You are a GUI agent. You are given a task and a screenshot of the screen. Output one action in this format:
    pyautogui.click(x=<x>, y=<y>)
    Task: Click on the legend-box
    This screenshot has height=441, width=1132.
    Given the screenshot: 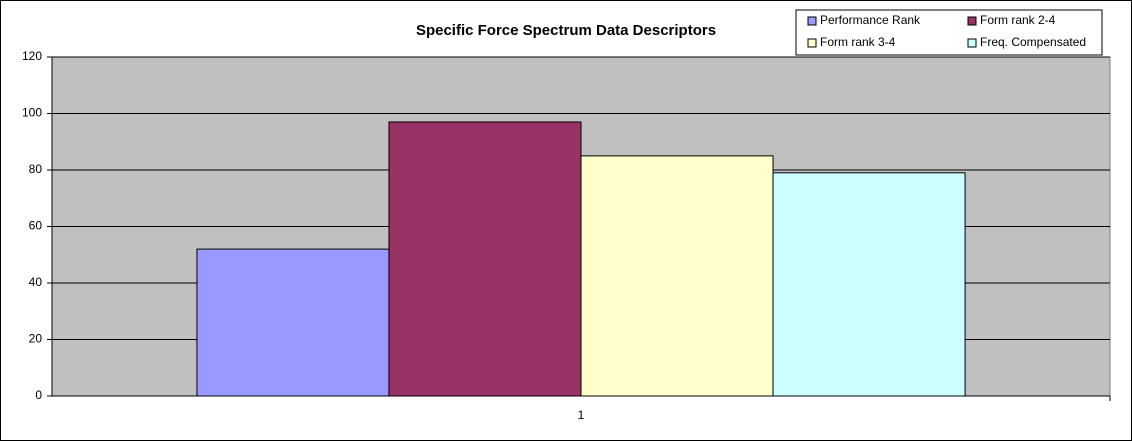 What is the action you would take?
    pyautogui.click(x=949, y=32)
    